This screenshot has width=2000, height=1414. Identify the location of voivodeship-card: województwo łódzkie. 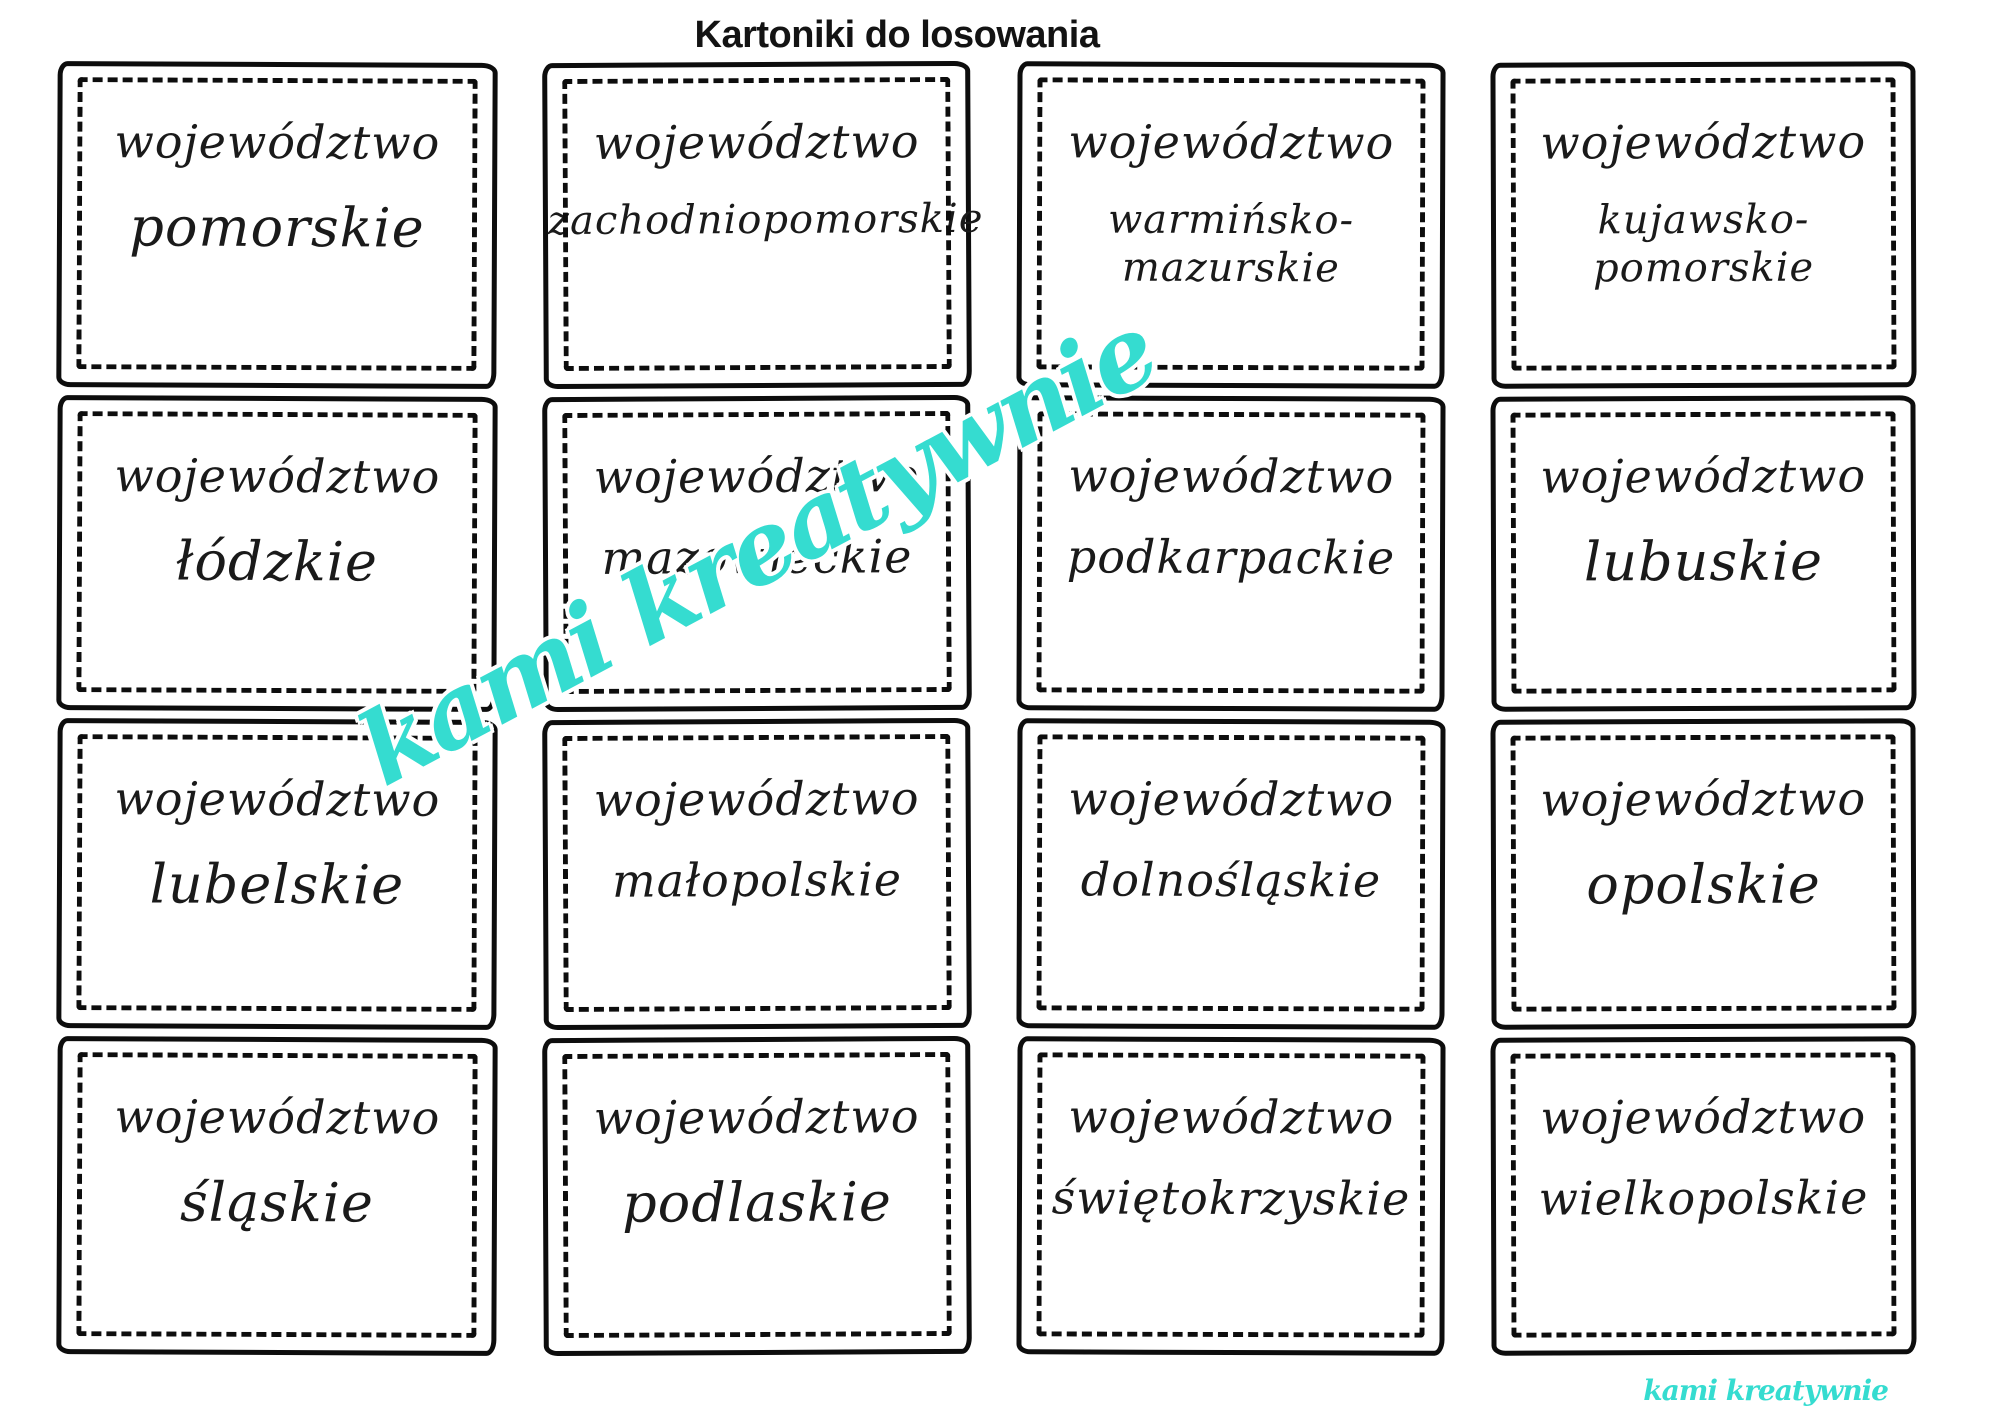
(277, 553).